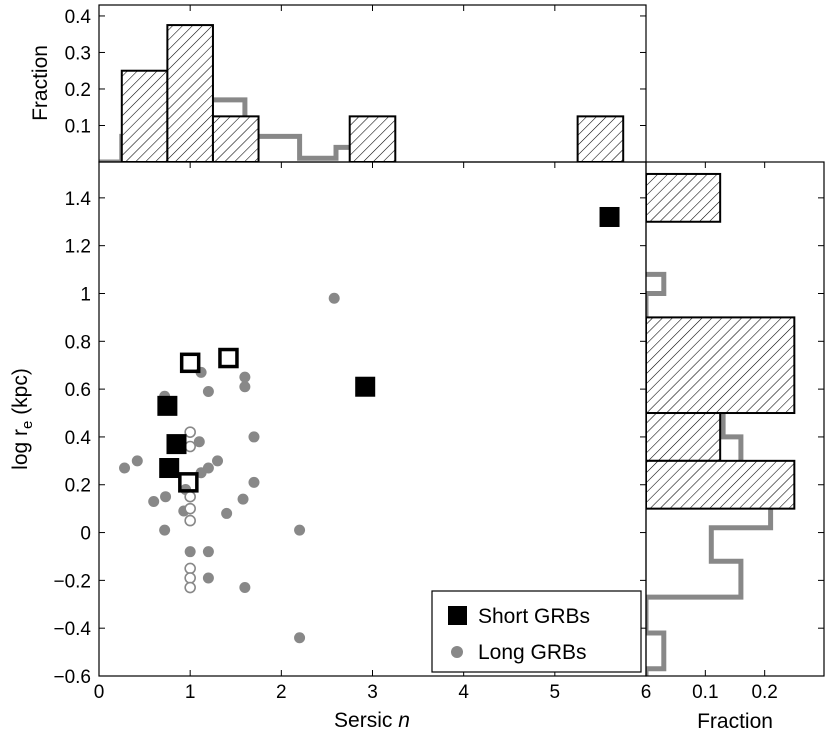  I want to click on x-tick-label: 4, so click(463, 692).